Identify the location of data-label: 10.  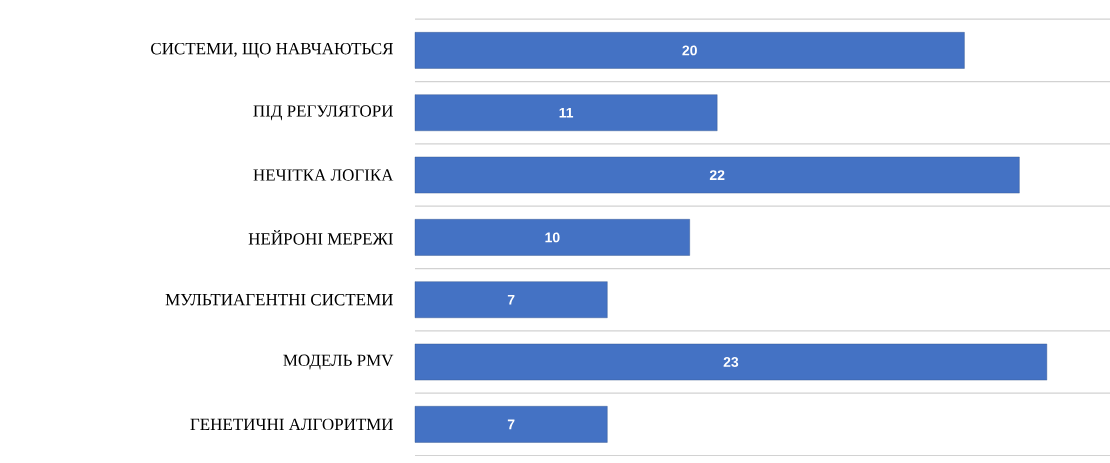
(552, 237).